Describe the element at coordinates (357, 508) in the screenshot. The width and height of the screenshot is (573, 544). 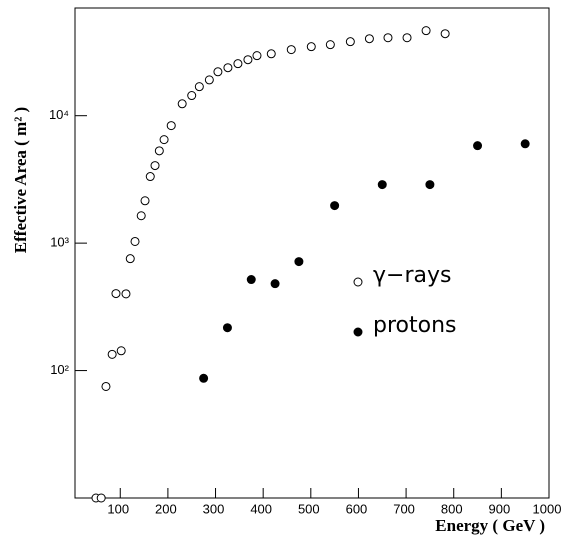
I see `x-tick-label: 600` at that location.